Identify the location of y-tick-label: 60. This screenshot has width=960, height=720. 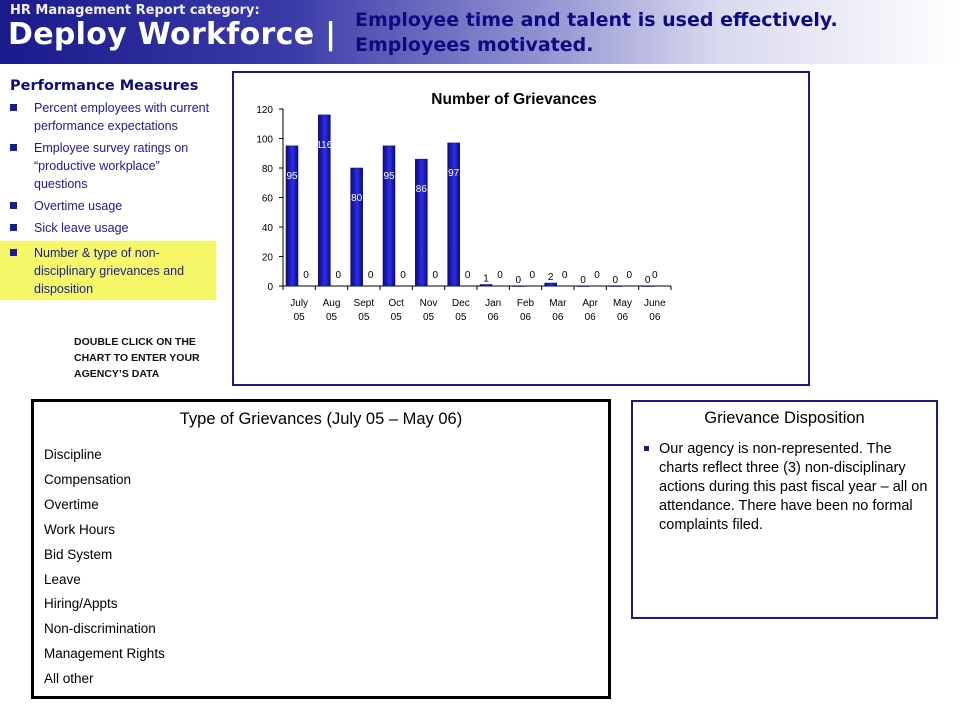
(268, 199).